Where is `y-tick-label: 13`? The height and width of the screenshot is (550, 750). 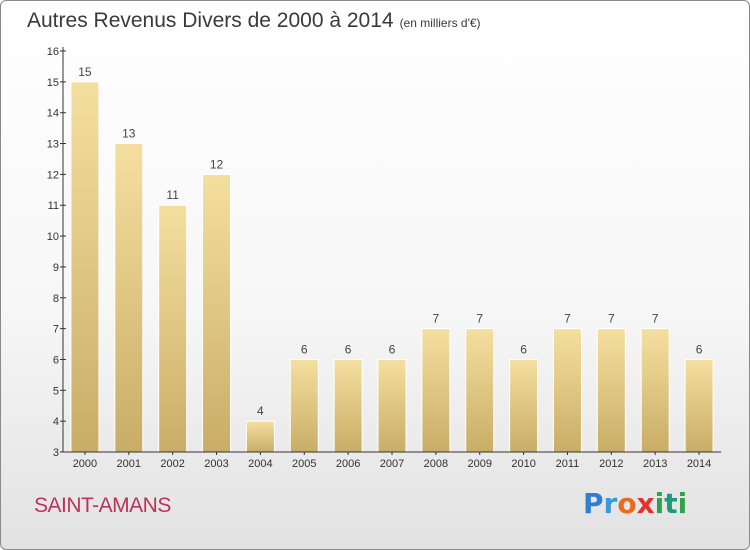 y-tick-label: 13 is located at coordinates (53, 145).